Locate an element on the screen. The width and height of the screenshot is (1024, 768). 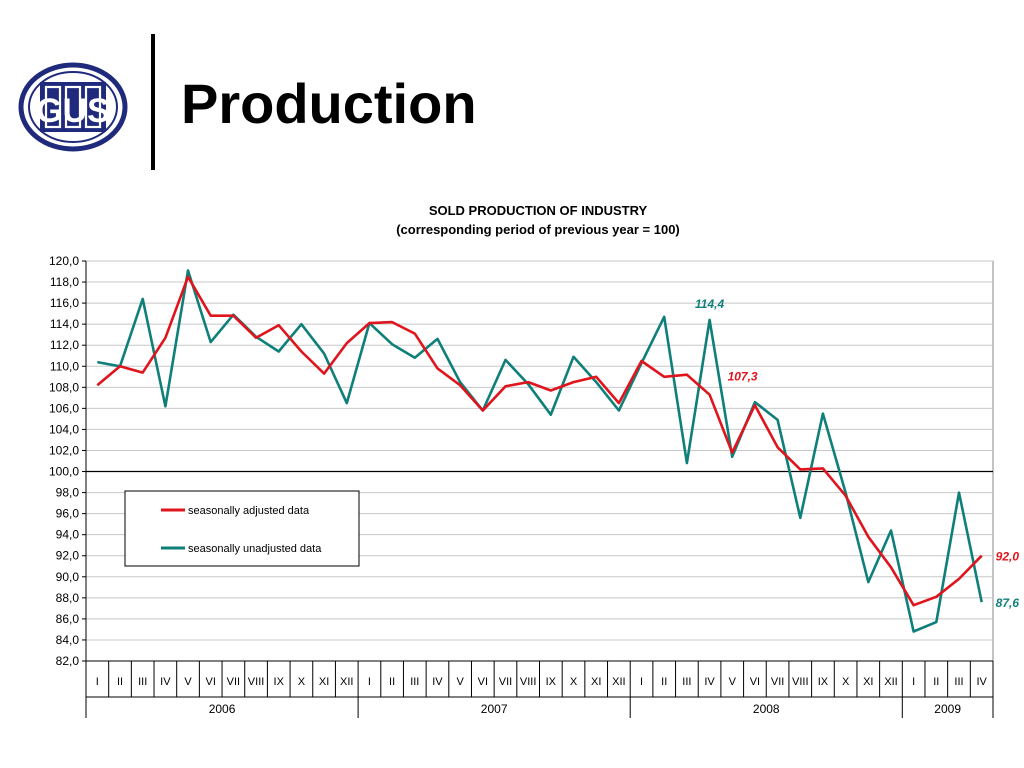
y-tick-label: 112,0 is located at coordinates (64, 345).